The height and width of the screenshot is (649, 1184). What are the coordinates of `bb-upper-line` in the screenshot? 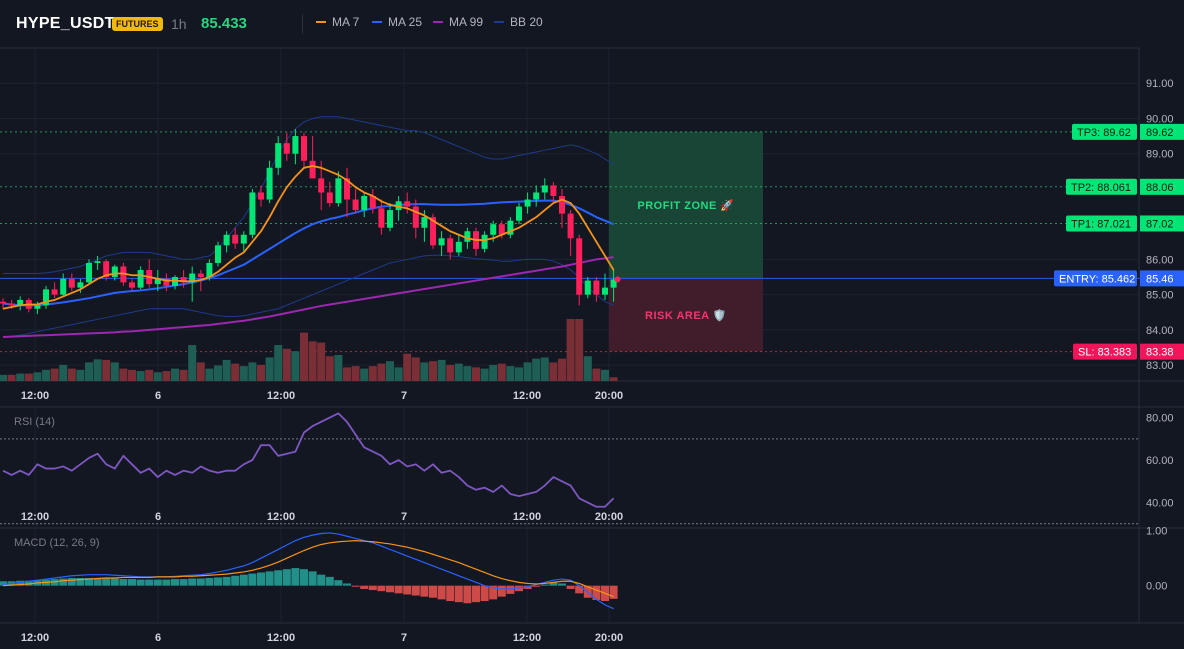 It's located at (308, 195).